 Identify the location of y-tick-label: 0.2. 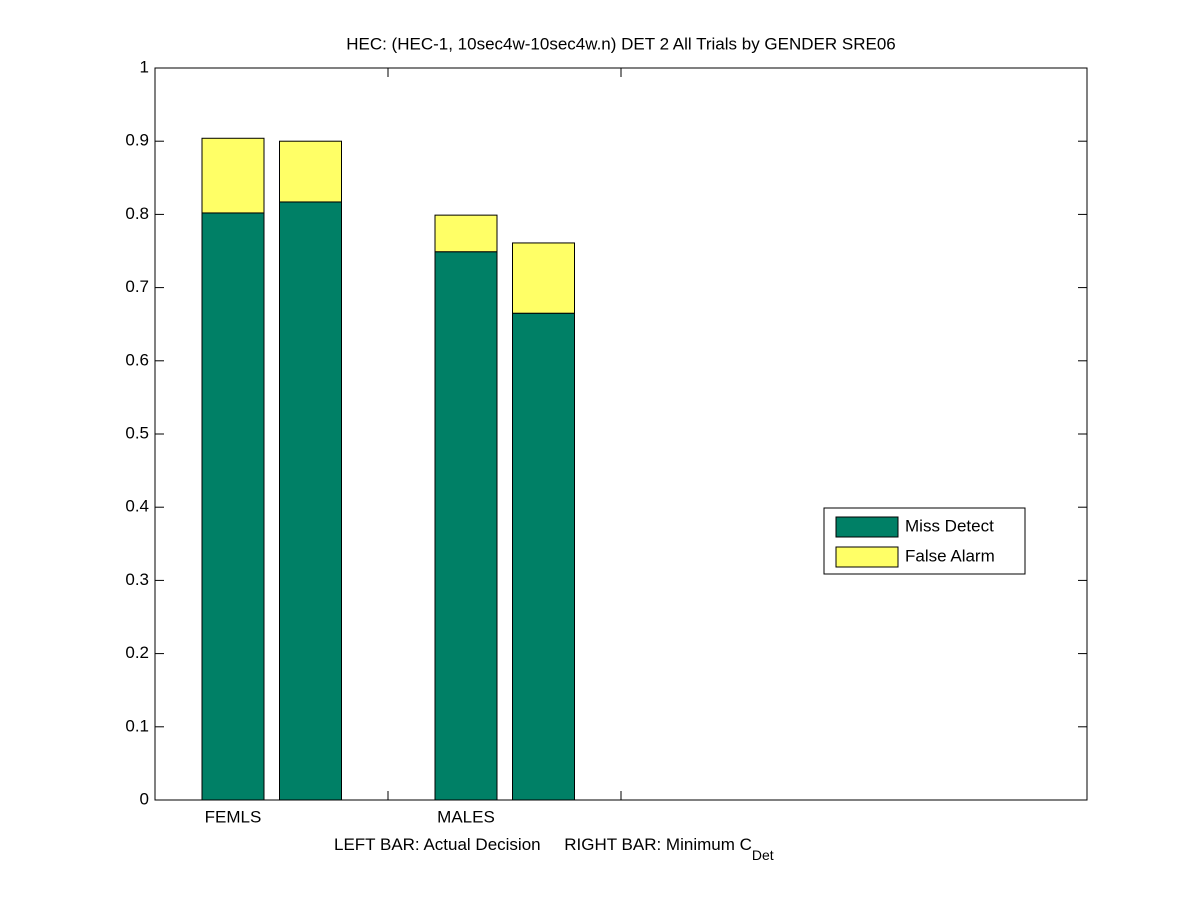
(137, 652).